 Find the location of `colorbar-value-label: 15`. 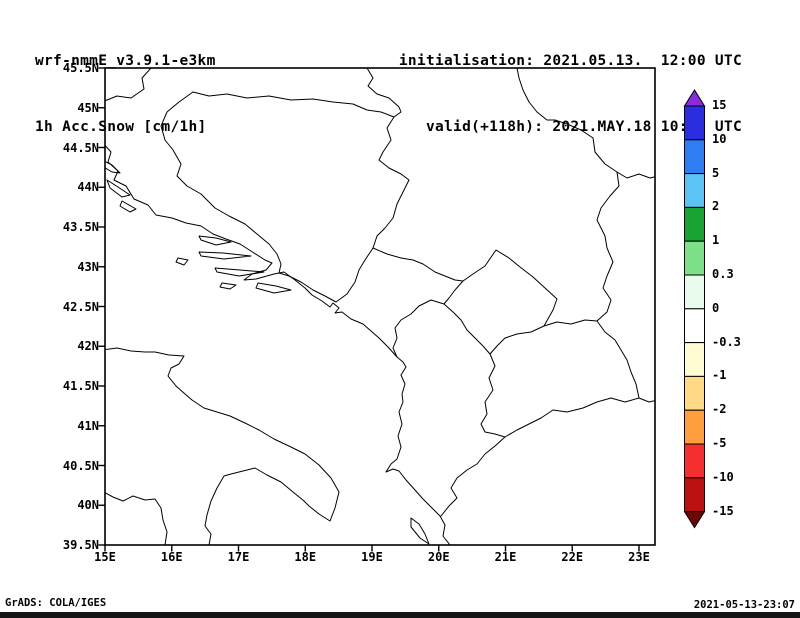

colorbar-value-label: 15 is located at coordinates (719, 105).